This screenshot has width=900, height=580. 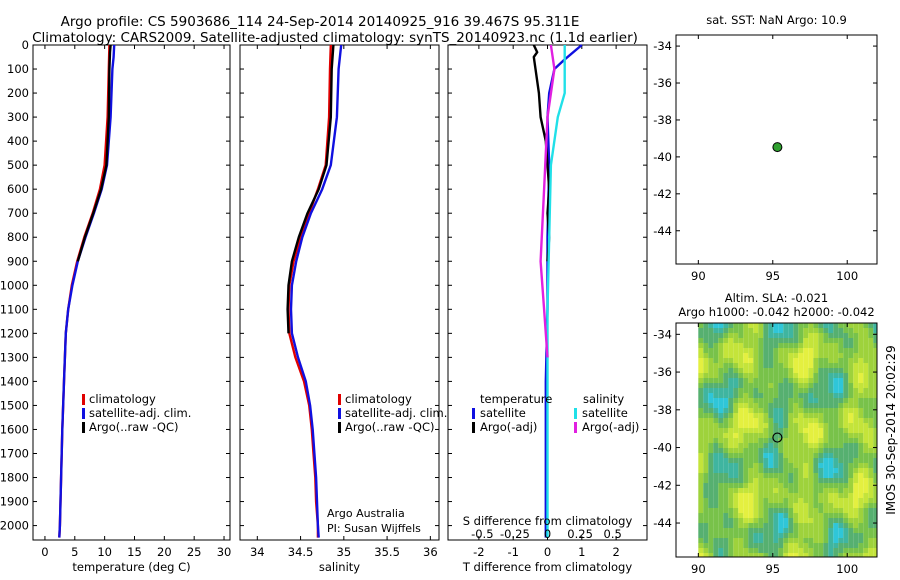 What do you see at coordinates (366, 513) in the screenshot?
I see `credits-line1: Argo Australia` at bounding box center [366, 513].